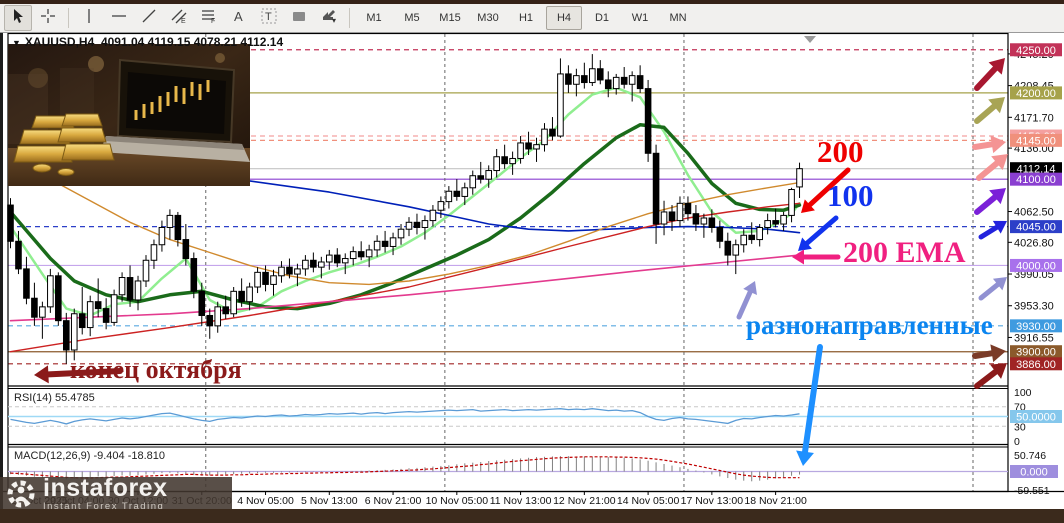  I want to click on svg-text: 4000.00, so click(1036, 266).